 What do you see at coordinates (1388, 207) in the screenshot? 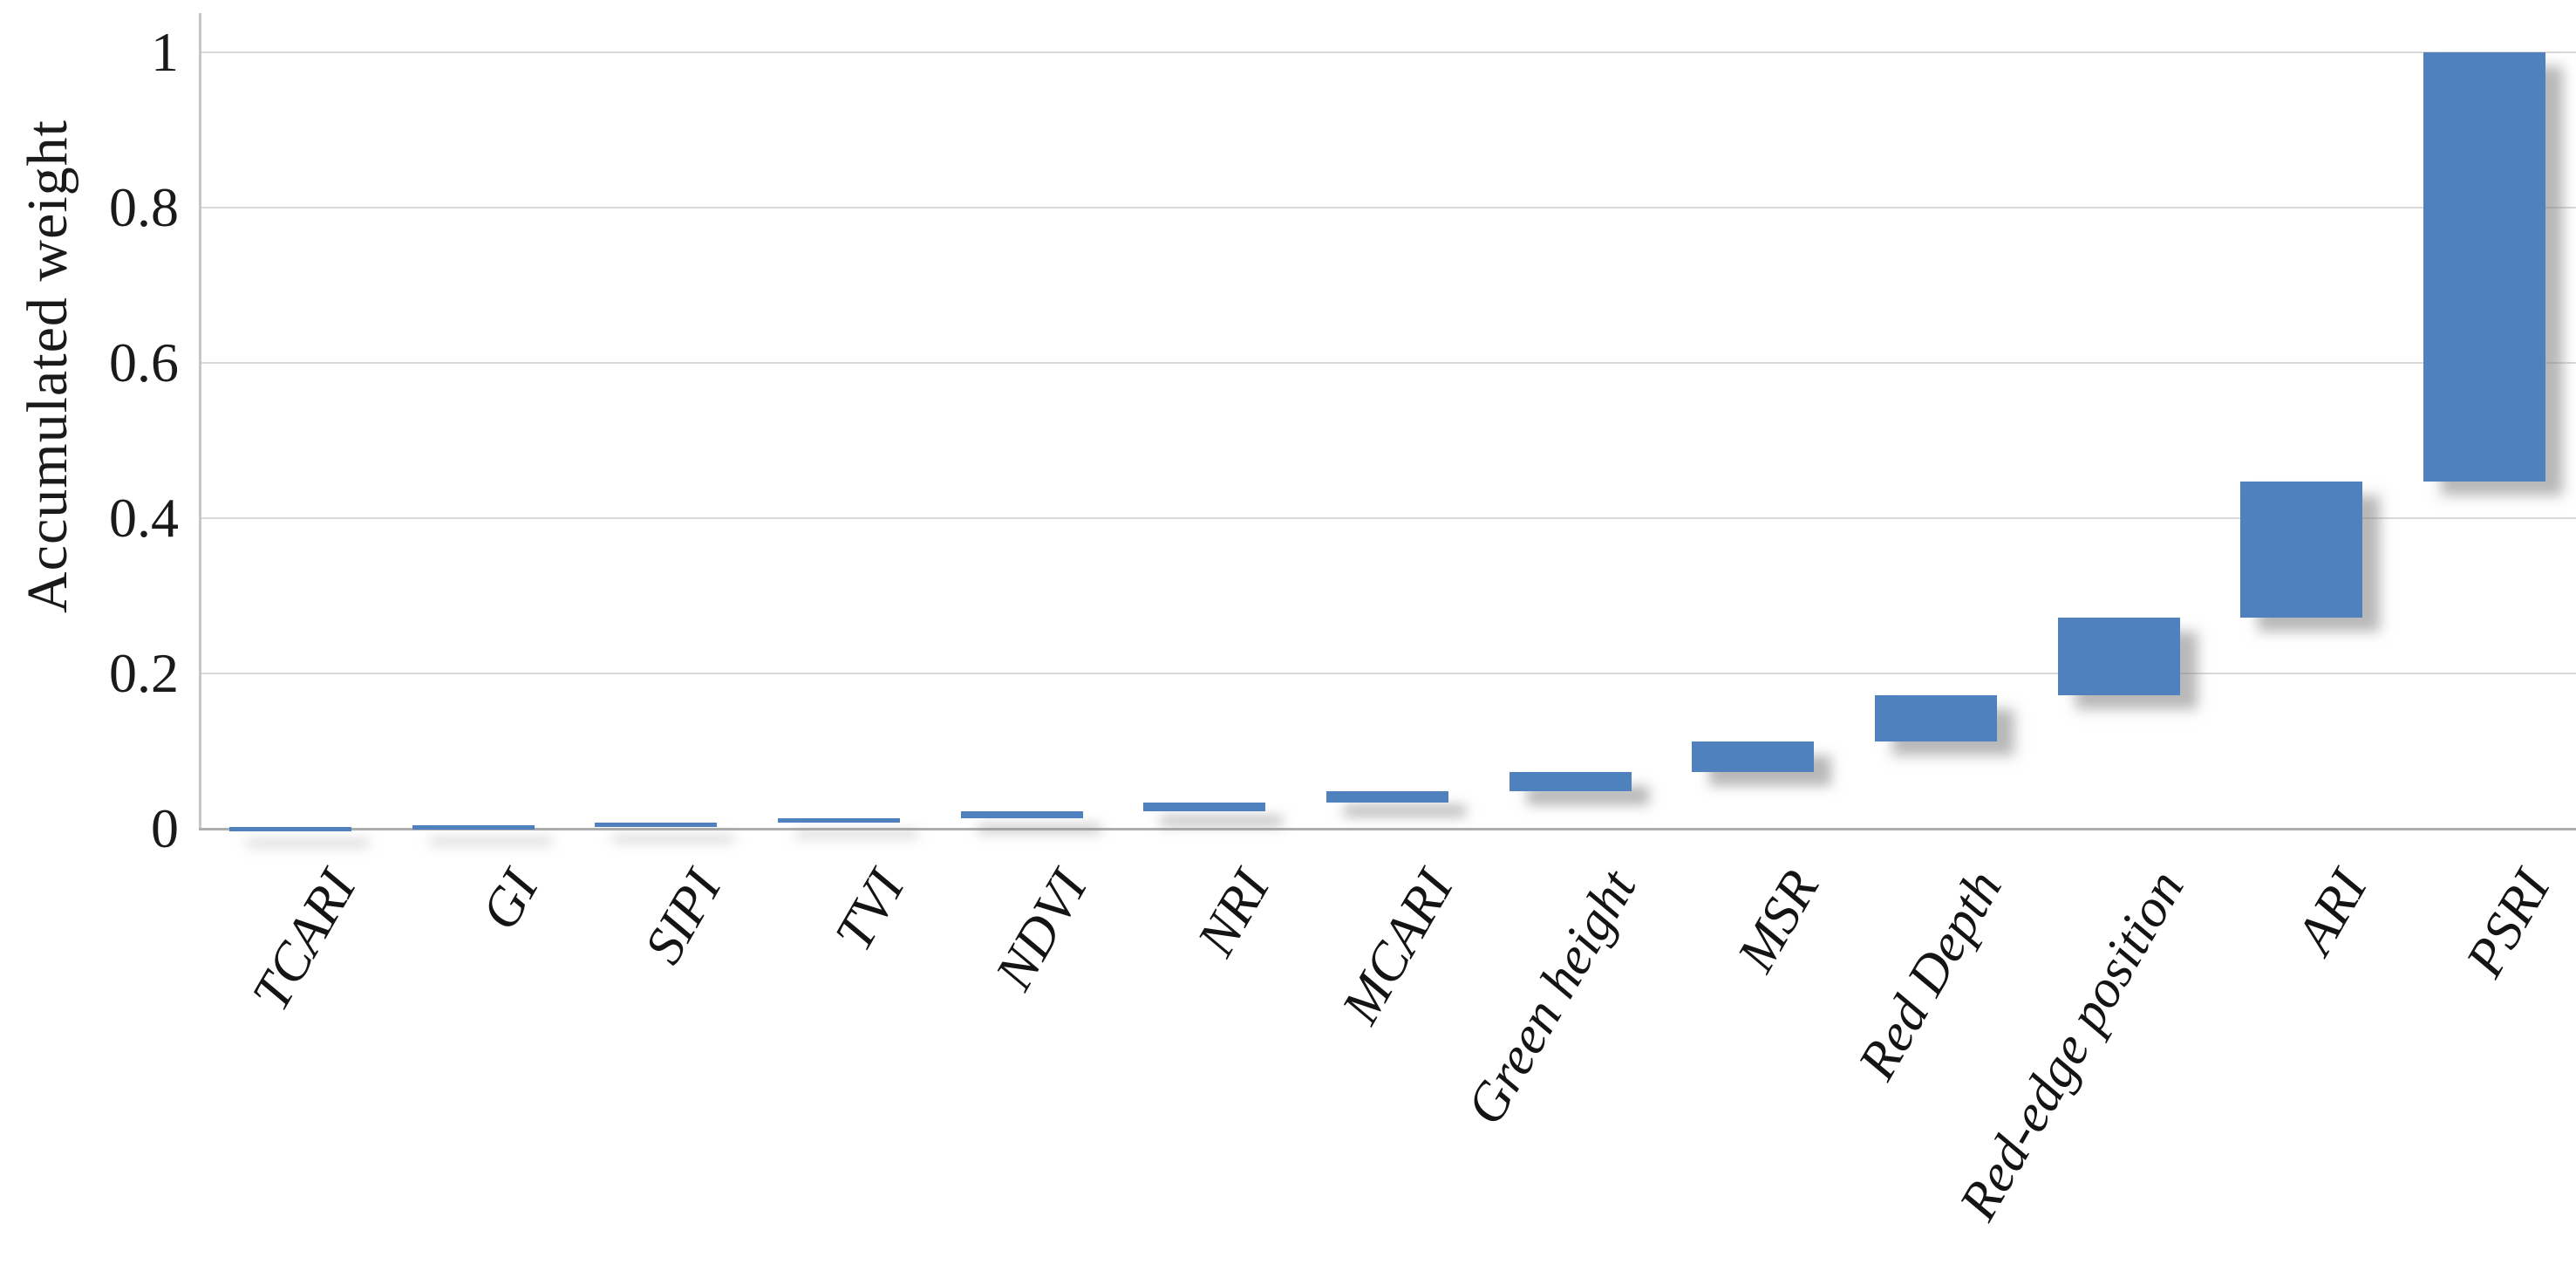
I see `gridline-0.8` at bounding box center [1388, 207].